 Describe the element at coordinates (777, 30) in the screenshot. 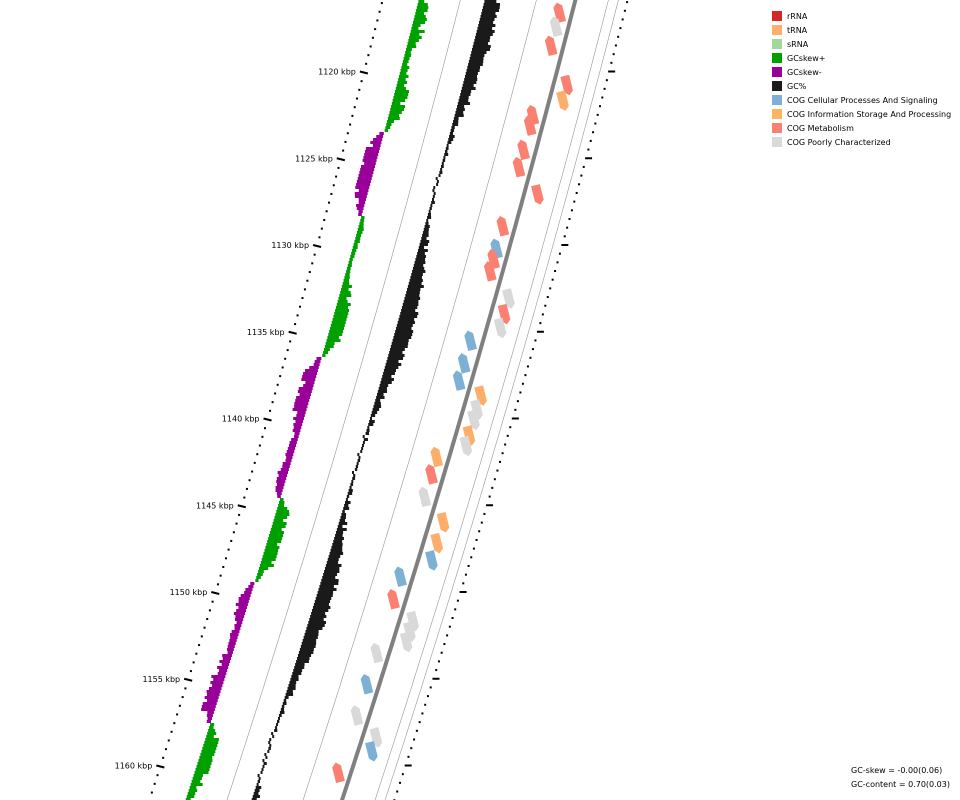

I see `legend-swatch` at that location.